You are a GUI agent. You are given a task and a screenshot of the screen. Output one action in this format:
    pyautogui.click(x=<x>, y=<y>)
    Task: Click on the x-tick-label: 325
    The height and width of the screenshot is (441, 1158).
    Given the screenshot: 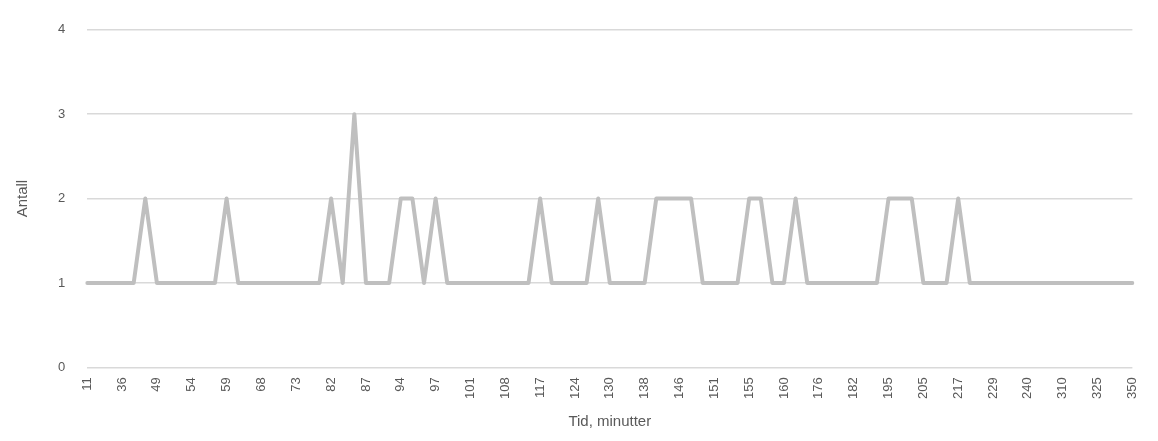 What is the action you would take?
    pyautogui.click(x=1097, y=388)
    